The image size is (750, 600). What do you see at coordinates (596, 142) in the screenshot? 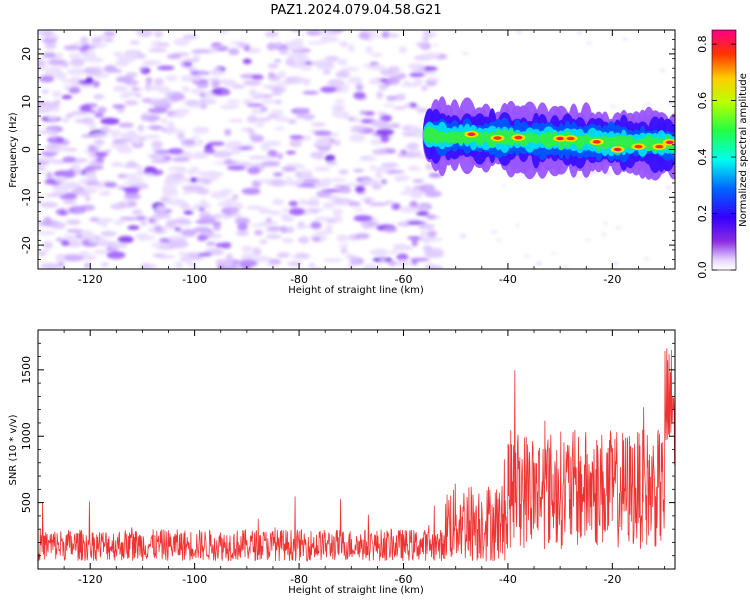
I see `spectrogram-hotspot-core` at bounding box center [596, 142].